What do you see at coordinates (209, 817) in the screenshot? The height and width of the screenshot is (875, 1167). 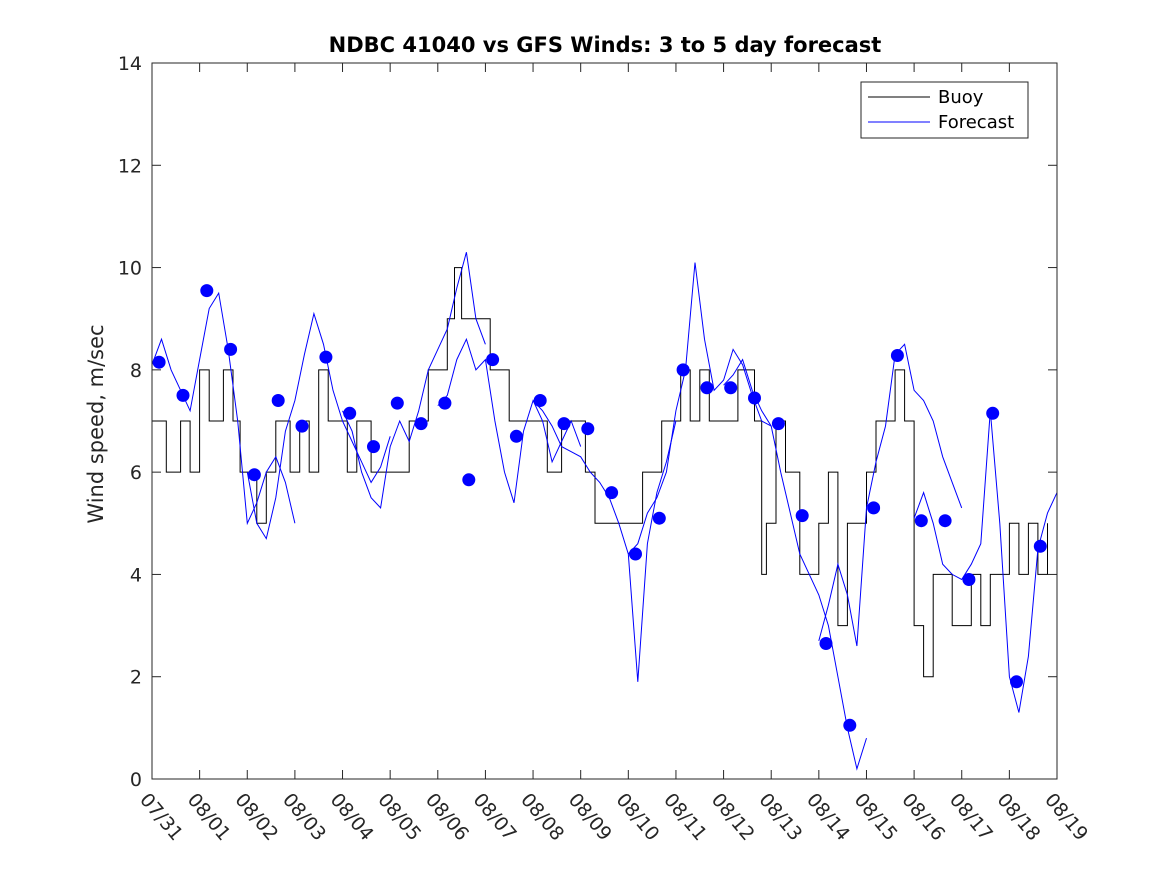 I see `x-tick-label: 08/01` at bounding box center [209, 817].